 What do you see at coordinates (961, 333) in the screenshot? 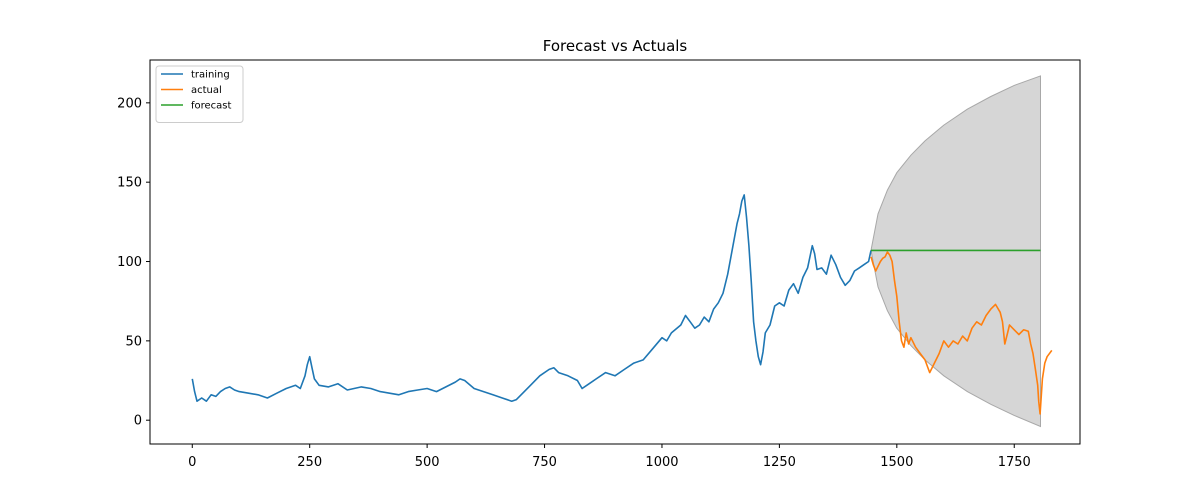
I see `series-line-actual` at bounding box center [961, 333].